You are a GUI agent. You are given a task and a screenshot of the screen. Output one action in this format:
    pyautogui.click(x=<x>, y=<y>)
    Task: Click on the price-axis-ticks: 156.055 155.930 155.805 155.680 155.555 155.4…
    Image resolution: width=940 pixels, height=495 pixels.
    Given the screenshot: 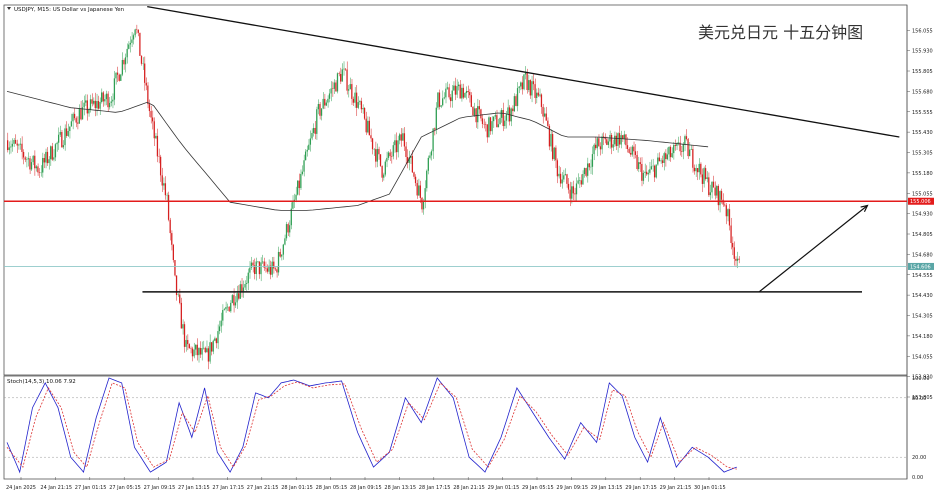 What is the action you would take?
    pyautogui.click(x=920, y=214)
    